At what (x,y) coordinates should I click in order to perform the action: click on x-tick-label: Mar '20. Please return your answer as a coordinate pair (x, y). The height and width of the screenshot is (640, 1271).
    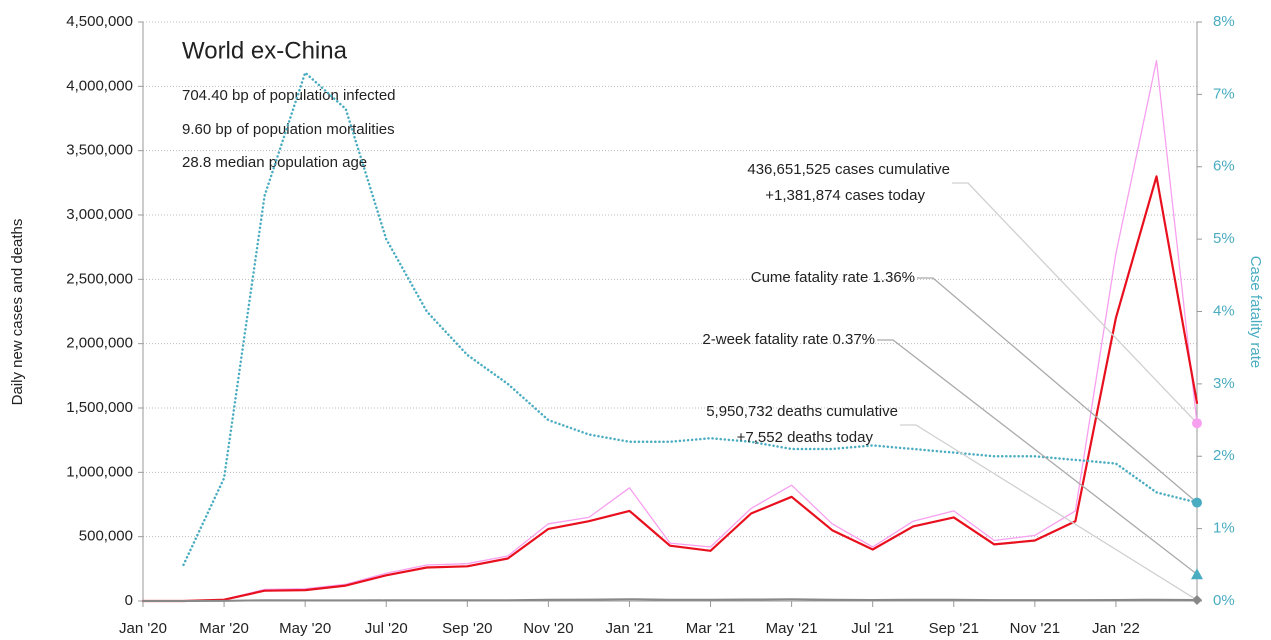
    Looking at the image, I should click on (224, 628).